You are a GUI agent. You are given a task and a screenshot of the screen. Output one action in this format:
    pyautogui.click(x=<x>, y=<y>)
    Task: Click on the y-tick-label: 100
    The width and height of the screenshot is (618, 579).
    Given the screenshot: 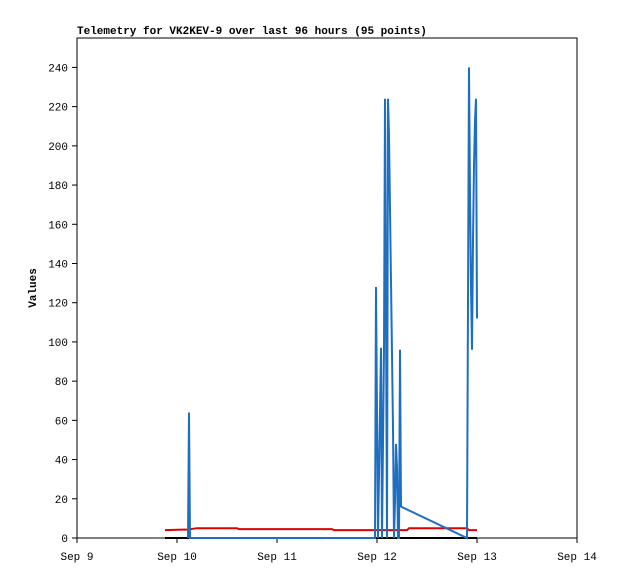 What is the action you would take?
    pyautogui.click(x=58, y=344)
    